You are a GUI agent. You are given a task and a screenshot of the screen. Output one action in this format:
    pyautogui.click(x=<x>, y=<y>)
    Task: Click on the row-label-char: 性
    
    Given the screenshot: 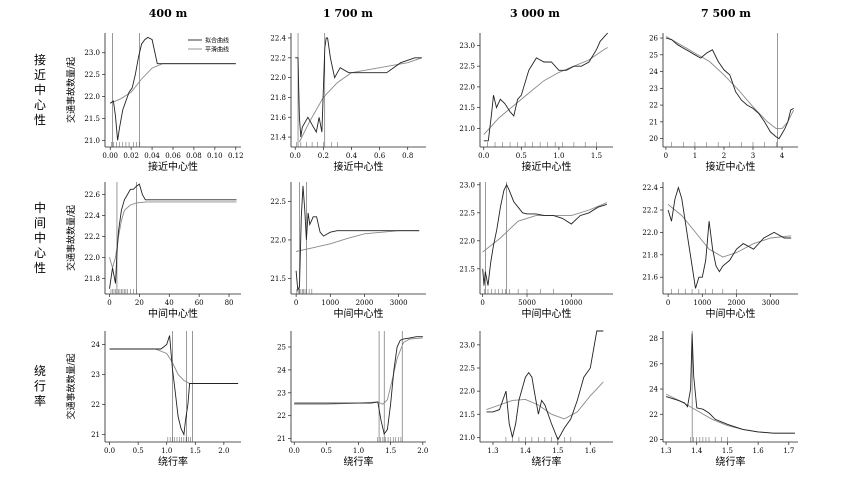 What is the action you would take?
    pyautogui.click(x=40, y=120)
    